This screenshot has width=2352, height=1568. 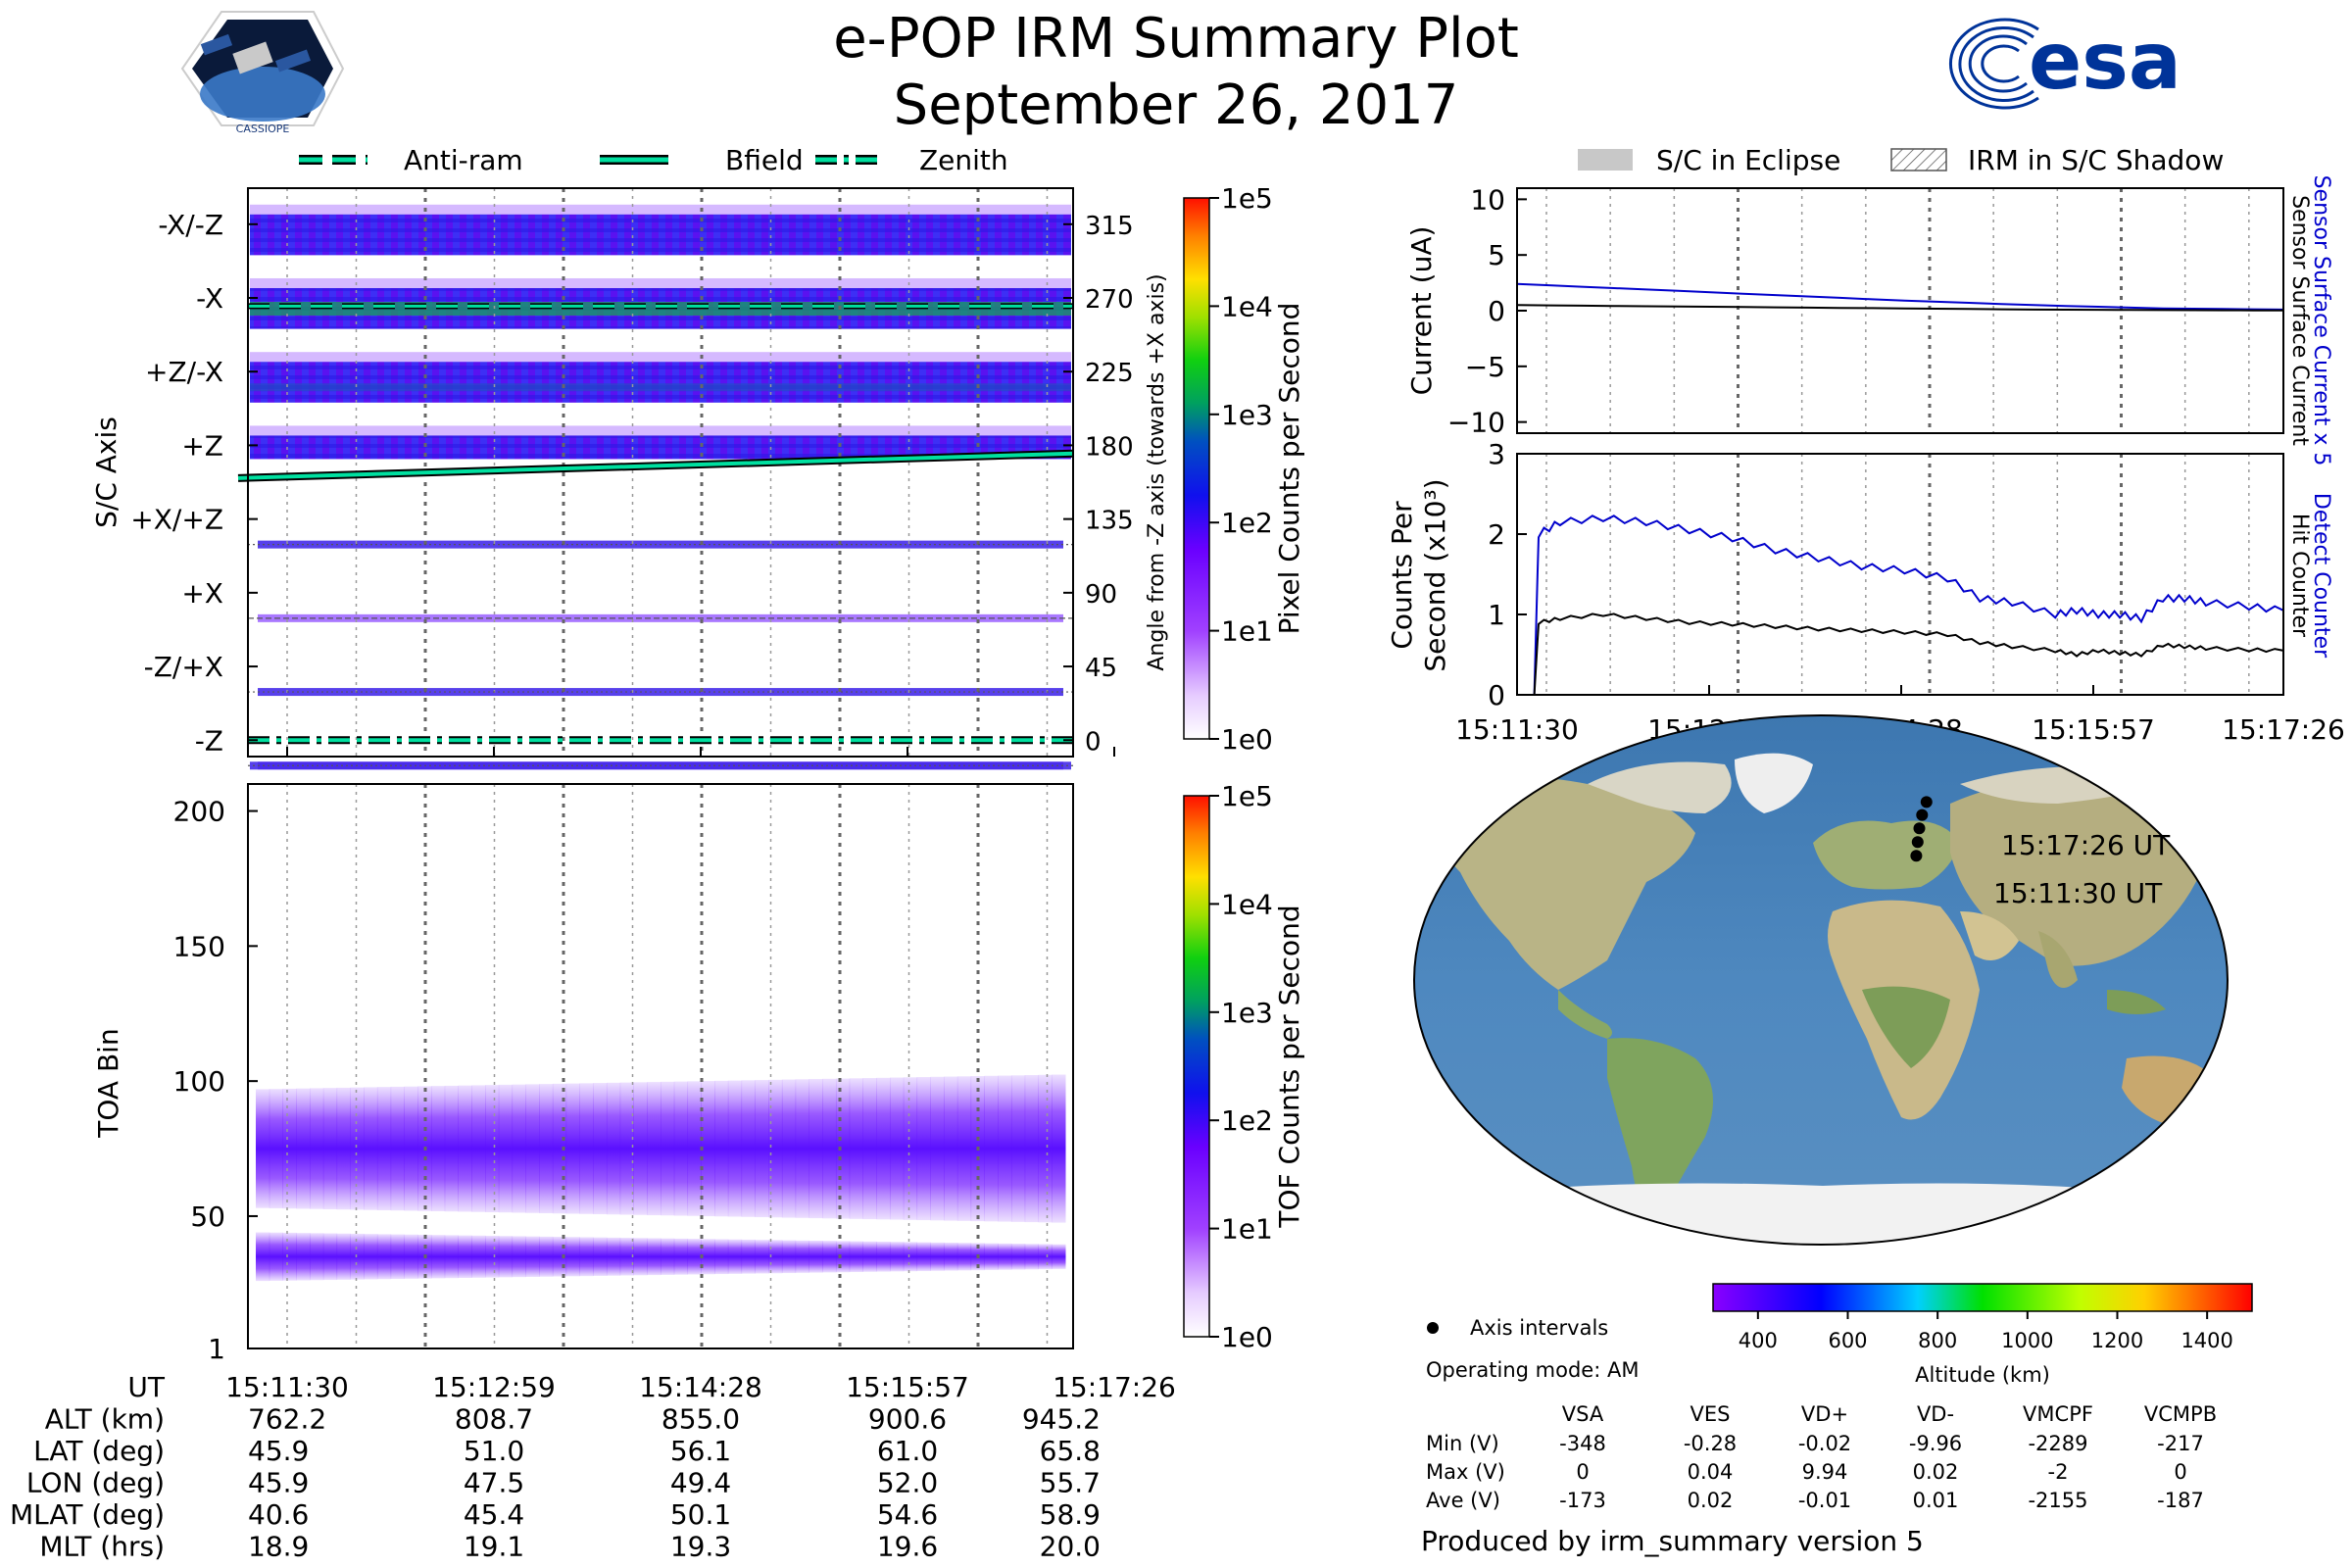 What do you see at coordinates (278, 1483) in the screenshot?
I see `ephemeris-cell: 45.9` at bounding box center [278, 1483].